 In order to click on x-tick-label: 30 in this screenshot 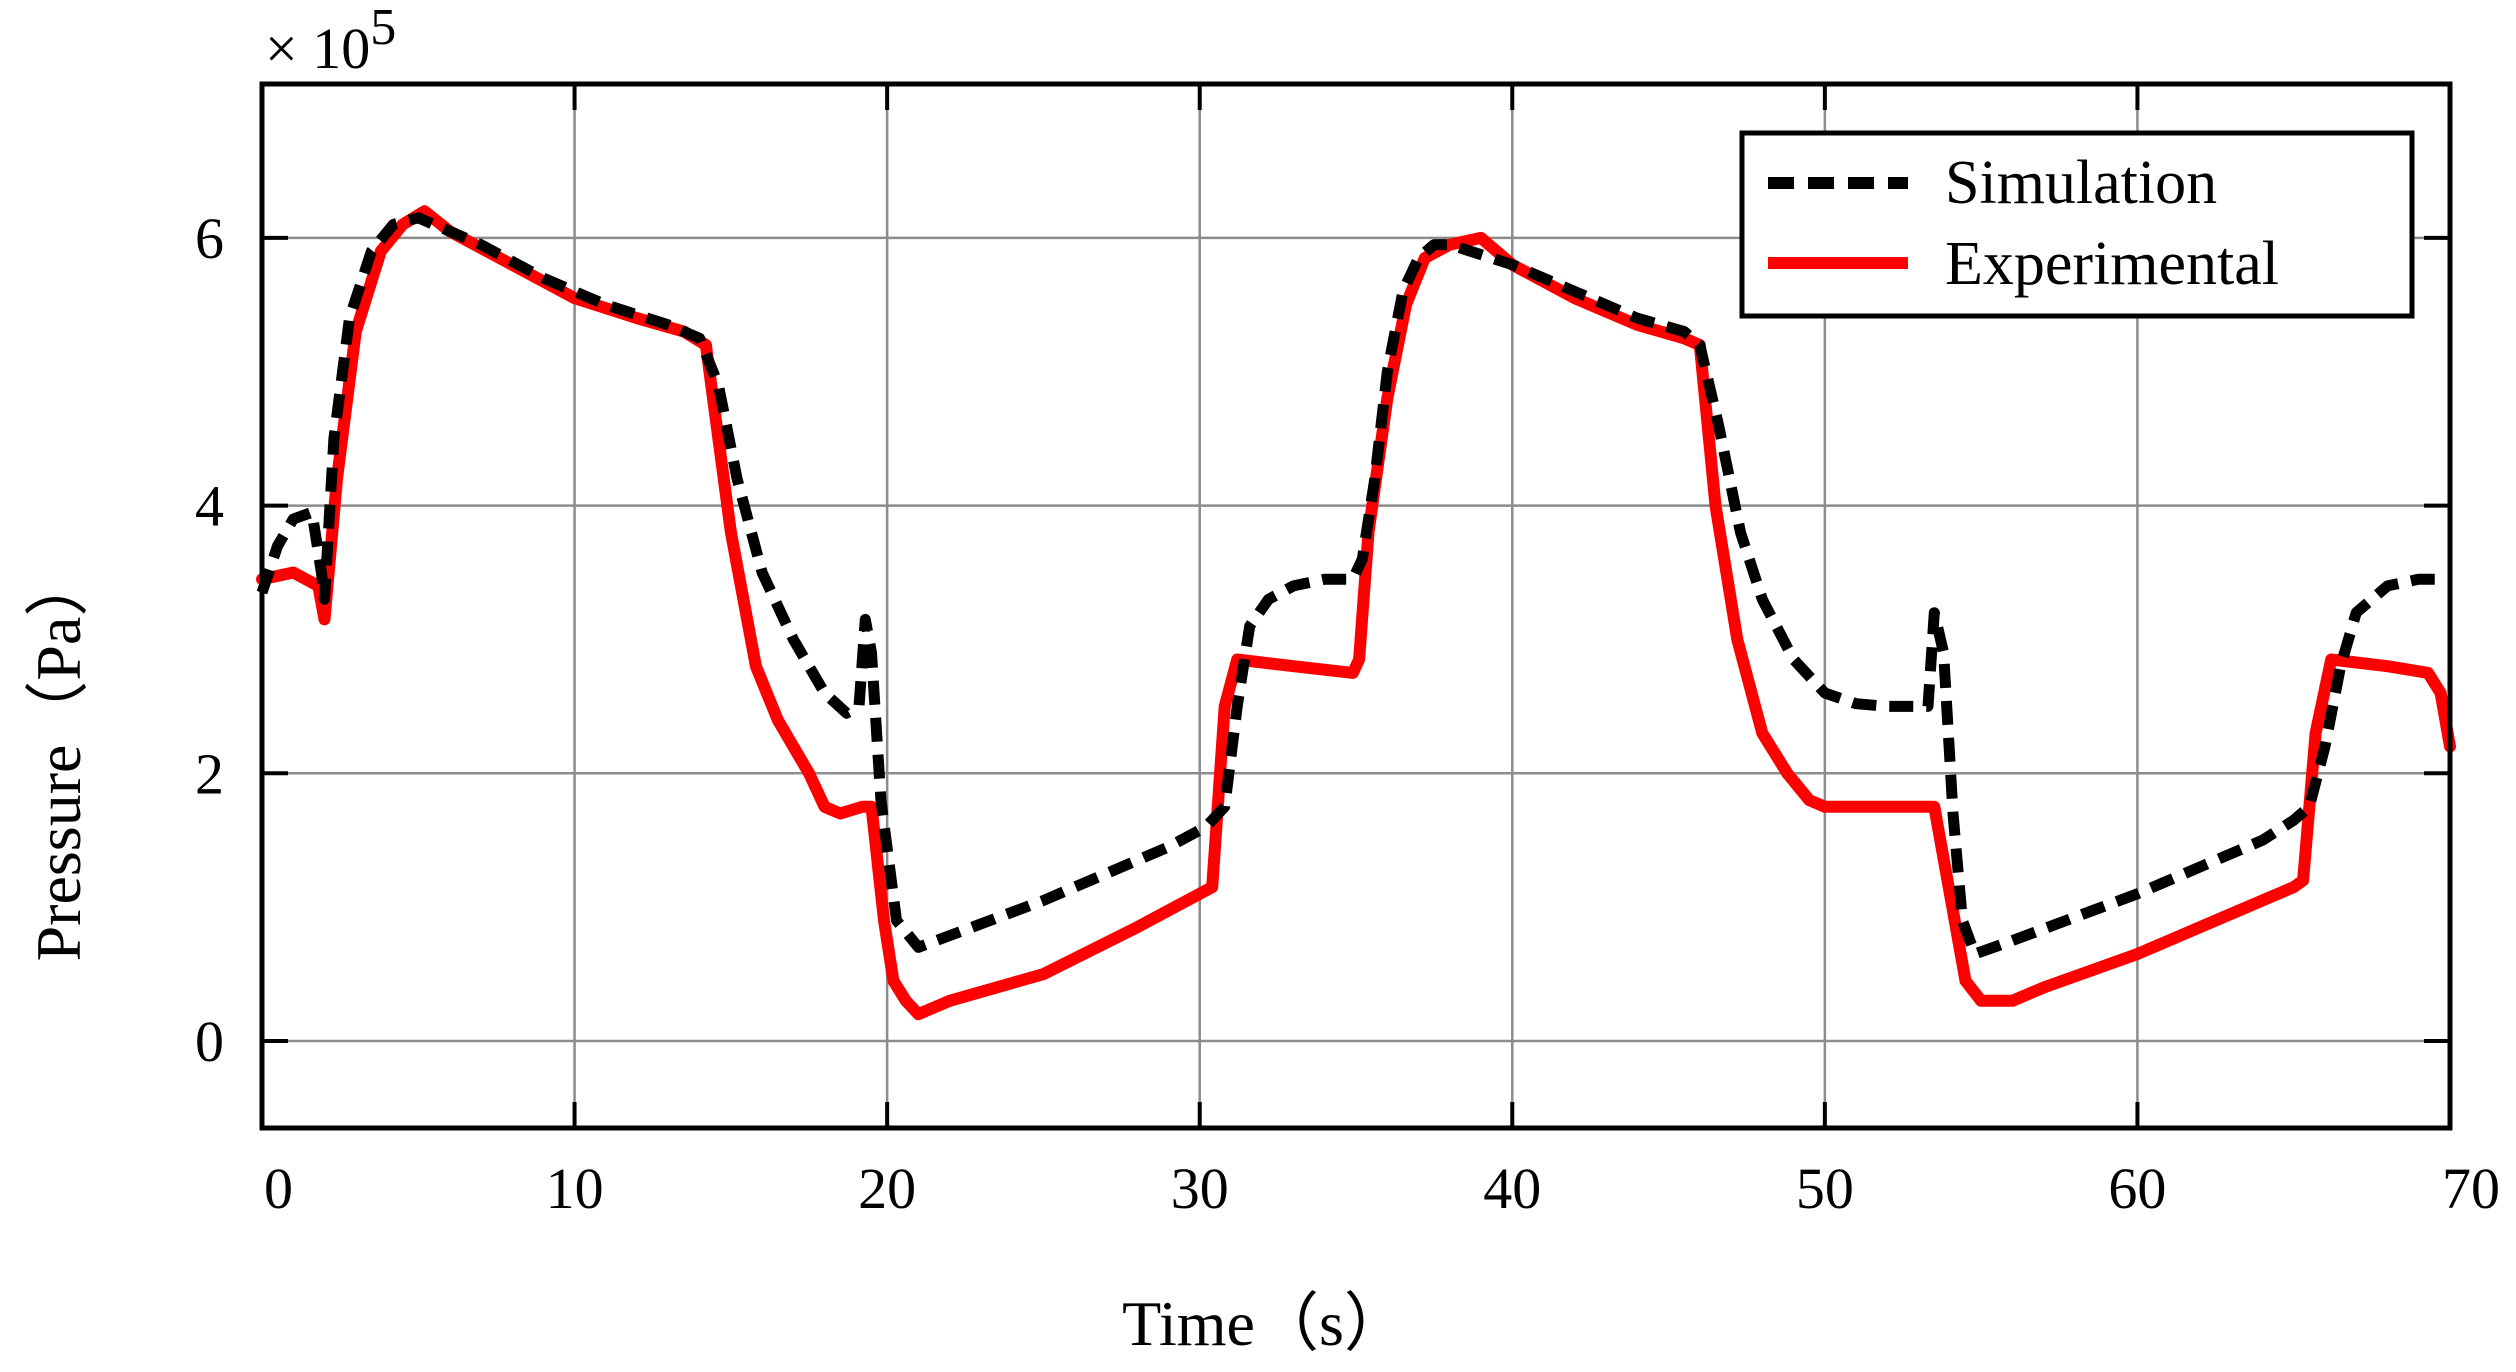, I will do `click(1200, 1188)`.